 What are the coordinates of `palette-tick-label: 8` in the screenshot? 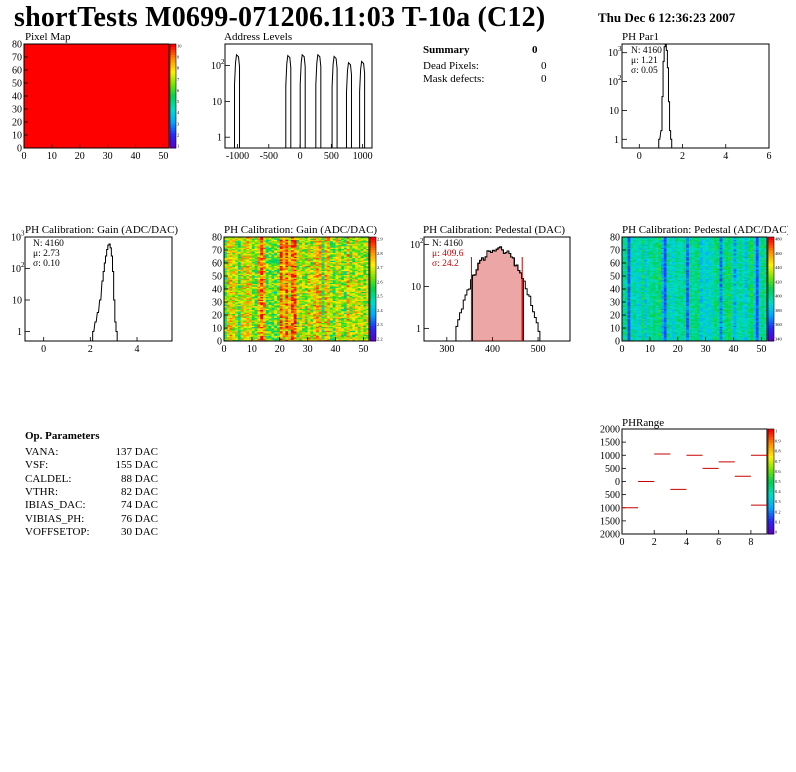 It's located at (178, 68).